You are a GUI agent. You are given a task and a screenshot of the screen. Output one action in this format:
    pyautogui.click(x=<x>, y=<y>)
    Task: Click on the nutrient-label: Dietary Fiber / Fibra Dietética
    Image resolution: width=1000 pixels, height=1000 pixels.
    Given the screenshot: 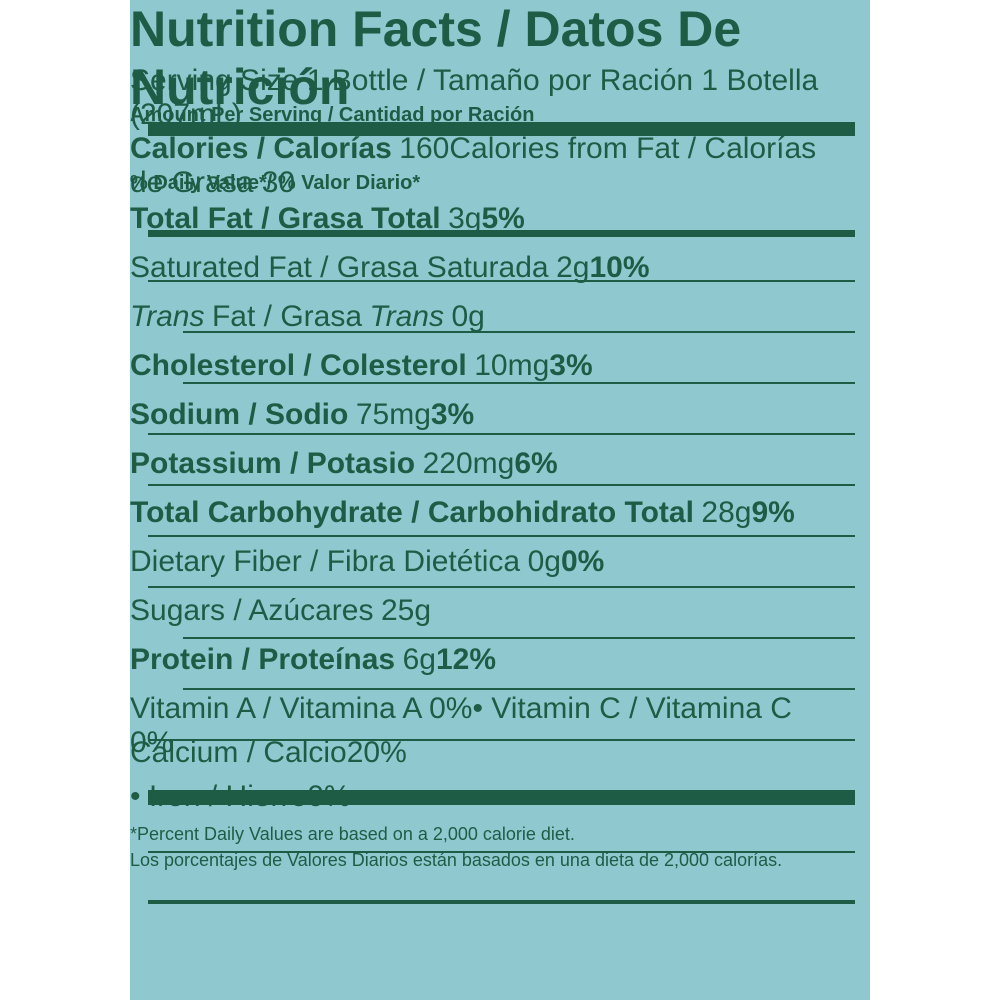 What is the action you would take?
    pyautogui.click(x=325, y=561)
    